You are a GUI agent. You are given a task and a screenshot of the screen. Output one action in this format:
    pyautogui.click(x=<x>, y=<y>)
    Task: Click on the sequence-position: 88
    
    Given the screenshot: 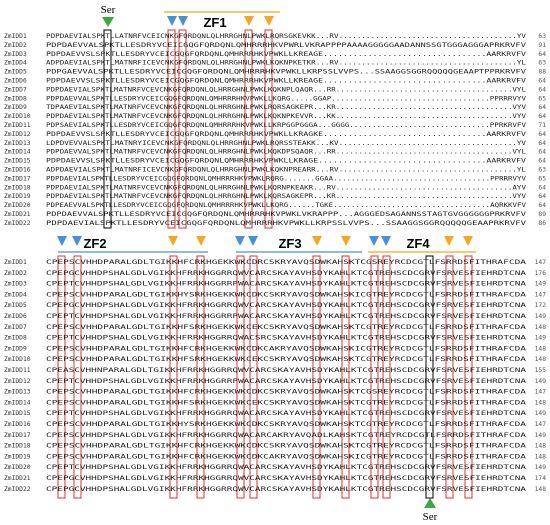 What is the action you would take?
    pyautogui.click(x=542, y=72)
    